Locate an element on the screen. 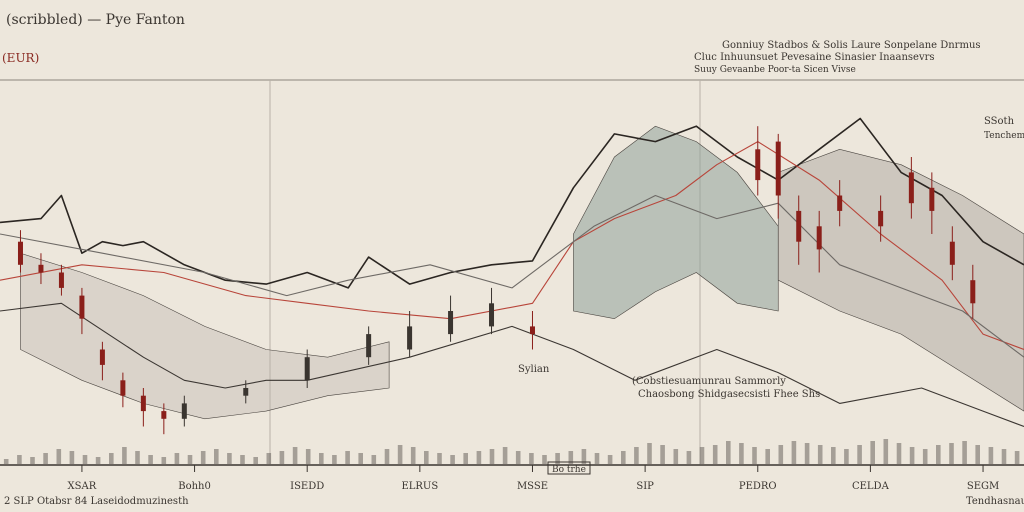 The width and height of the screenshot is (1024, 512). center-badge: Bo trhe is located at coordinates (569, 470).